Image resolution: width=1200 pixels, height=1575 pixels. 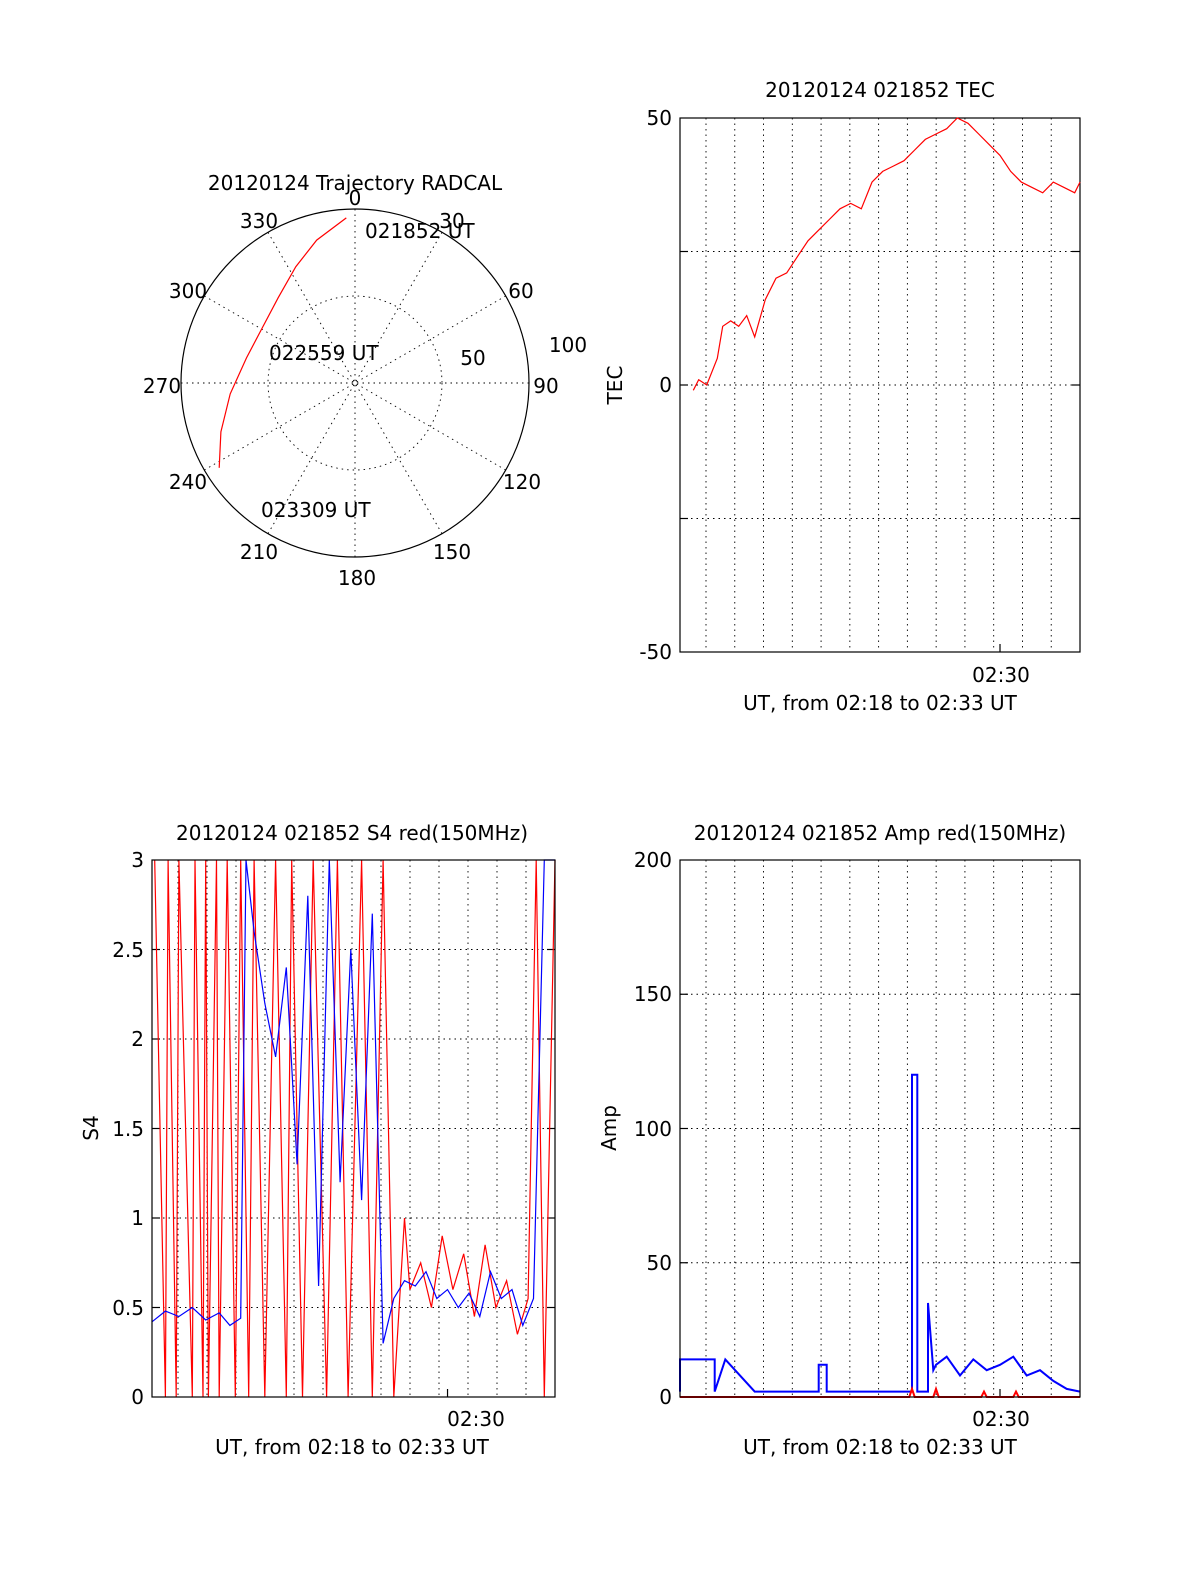 I want to click on amp-ticks, so click(x=880, y=1195).